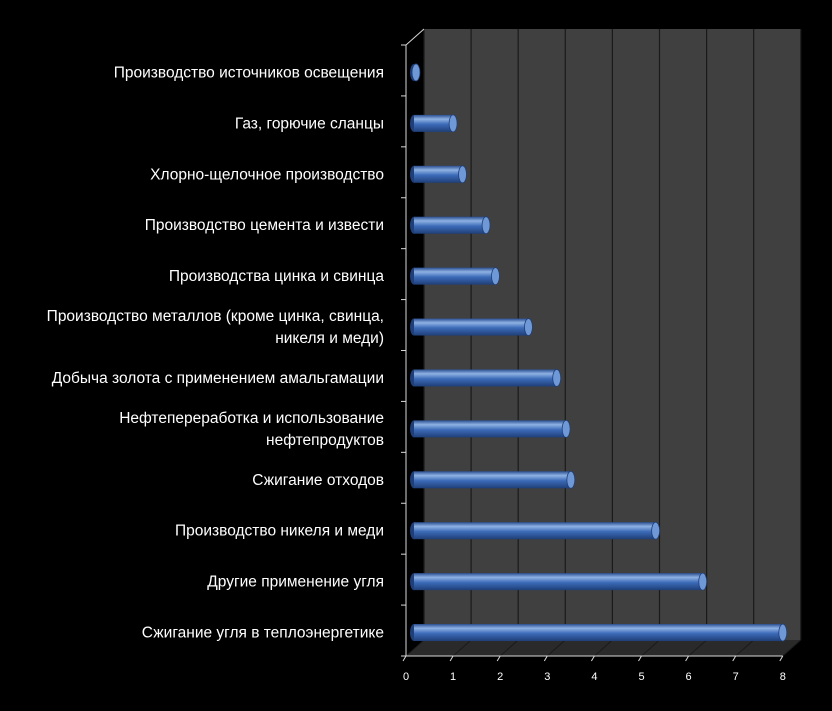  What do you see at coordinates (277, 276) in the screenshot?
I see `category-label: Производства цинка и свинца` at bounding box center [277, 276].